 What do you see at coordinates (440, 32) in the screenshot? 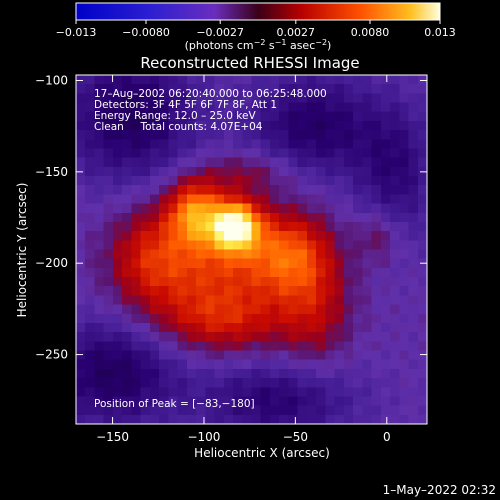
I see `colorbar-tick-label: 0.013` at bounding box center [440, 32].